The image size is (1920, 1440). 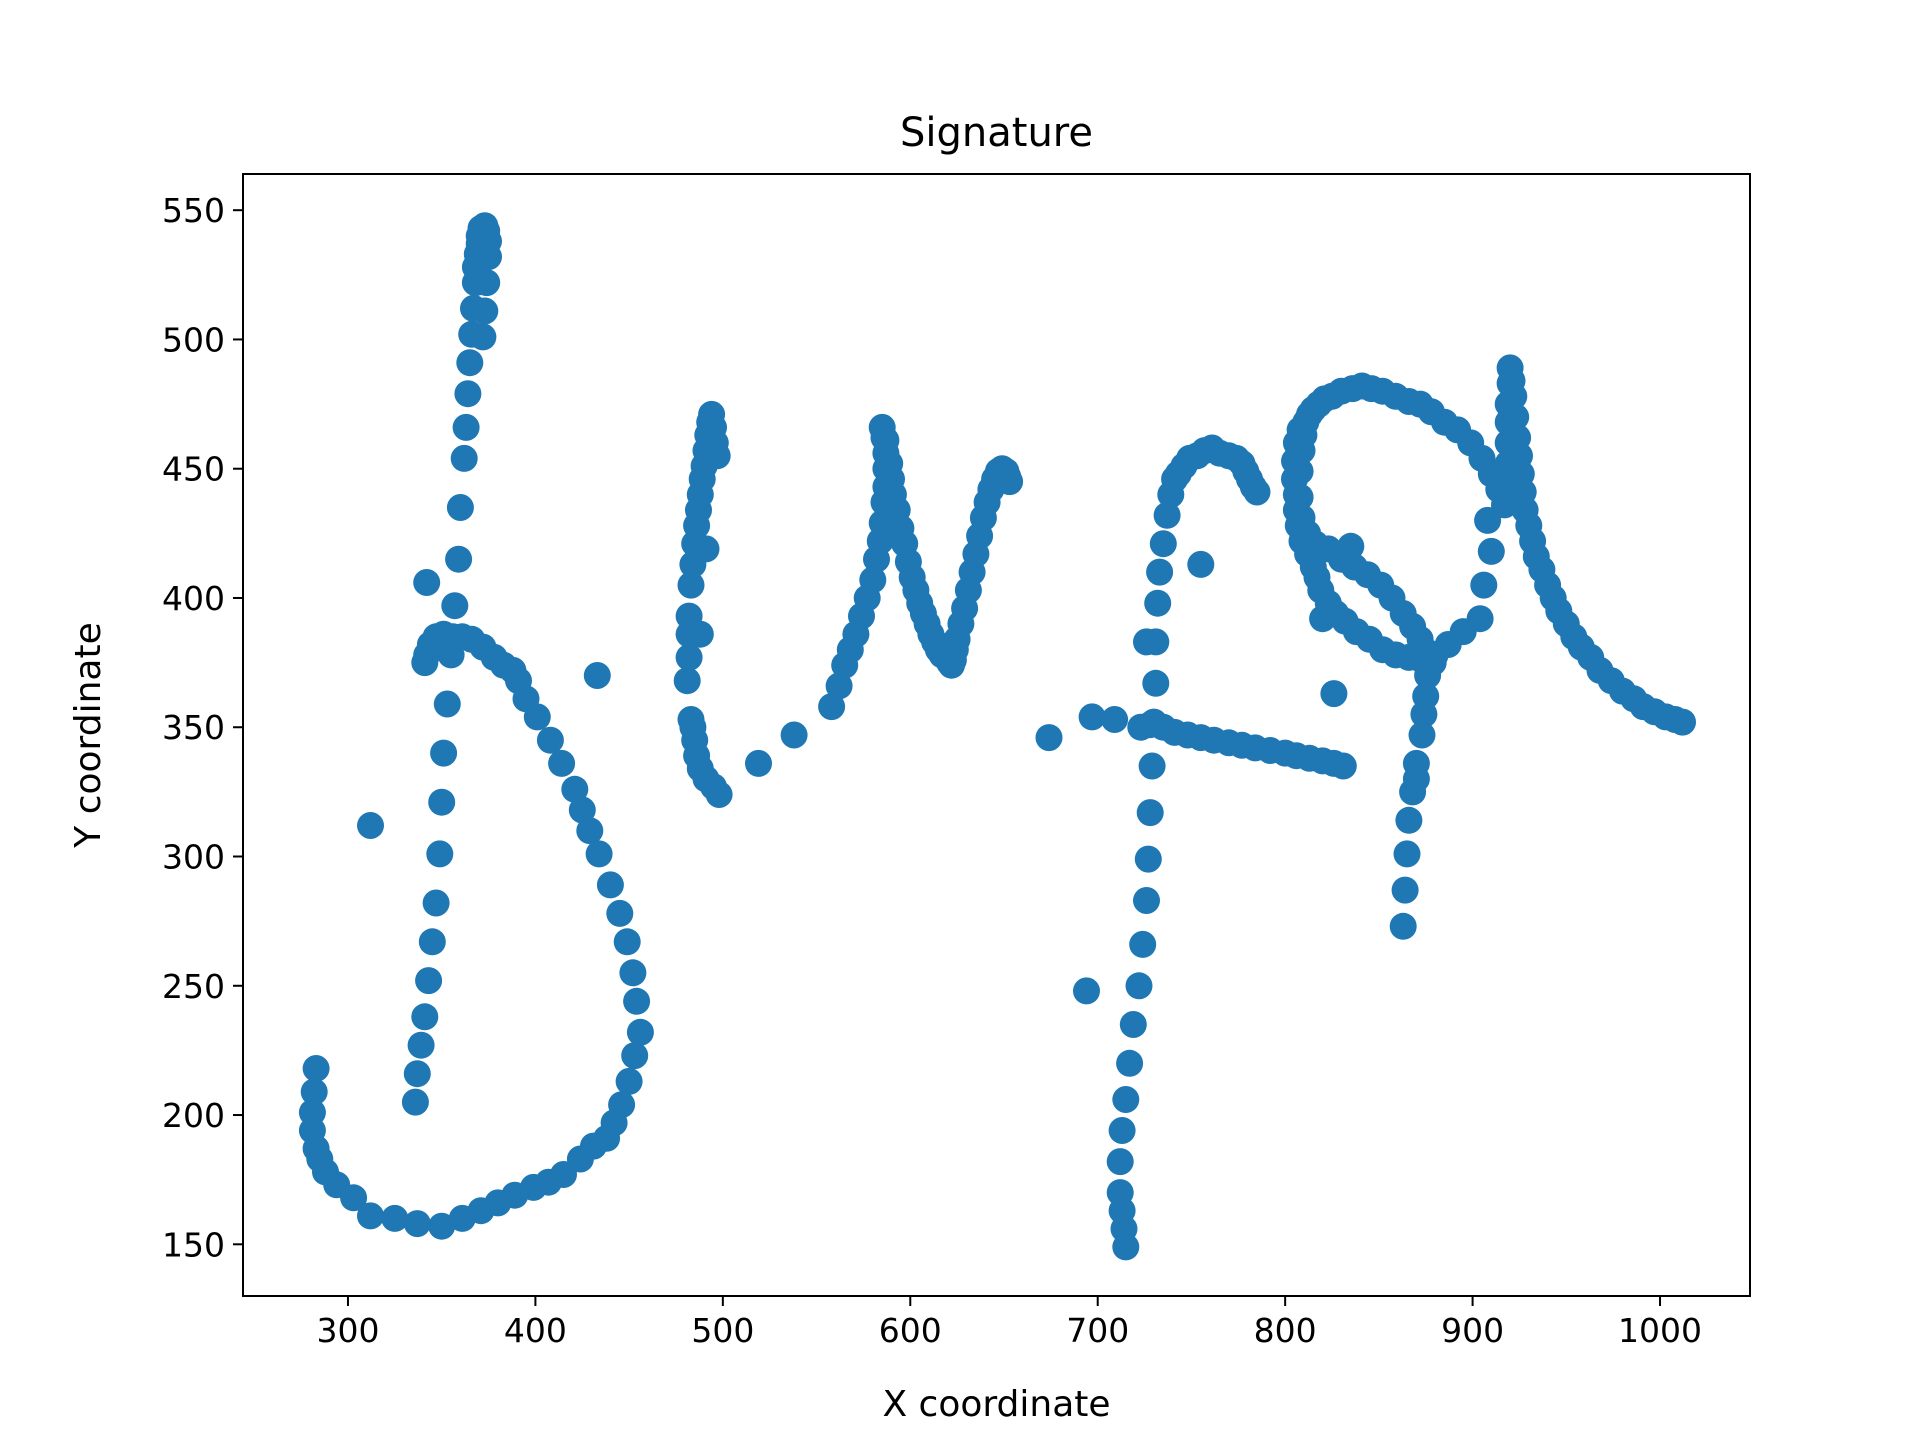 What do you see at coordinates (193, 727) in the screenshot?
I see `y-tick-label: 350` at bounding box center [193, 727].